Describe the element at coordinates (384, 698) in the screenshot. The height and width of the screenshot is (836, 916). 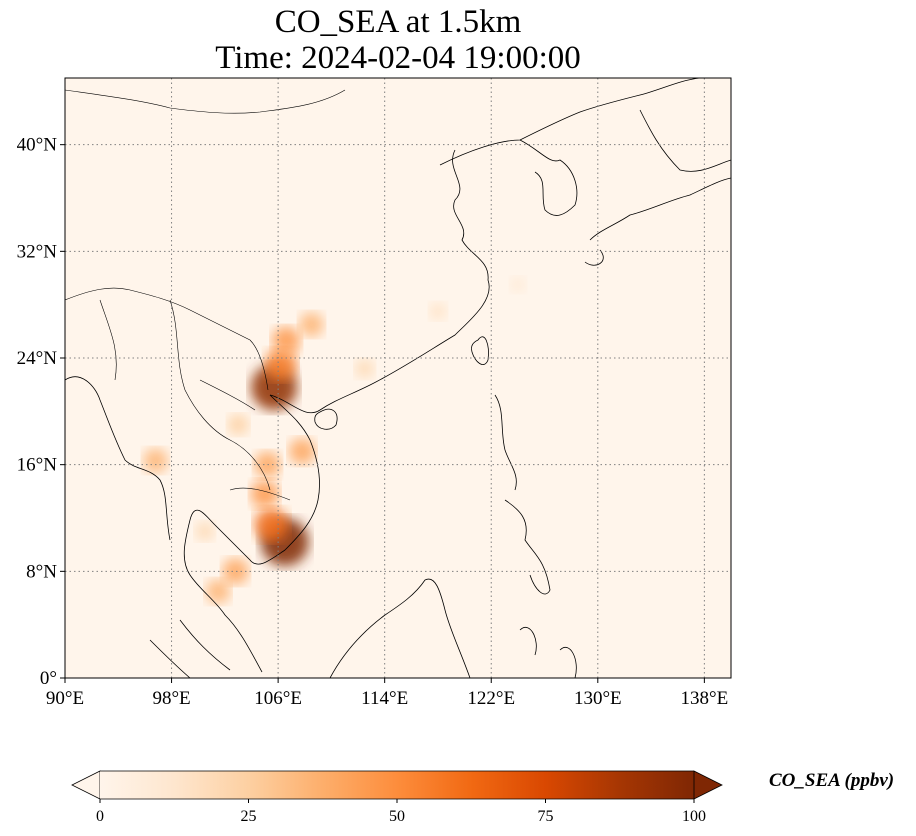
I see `lon-tick-label: 114°E` at that location.